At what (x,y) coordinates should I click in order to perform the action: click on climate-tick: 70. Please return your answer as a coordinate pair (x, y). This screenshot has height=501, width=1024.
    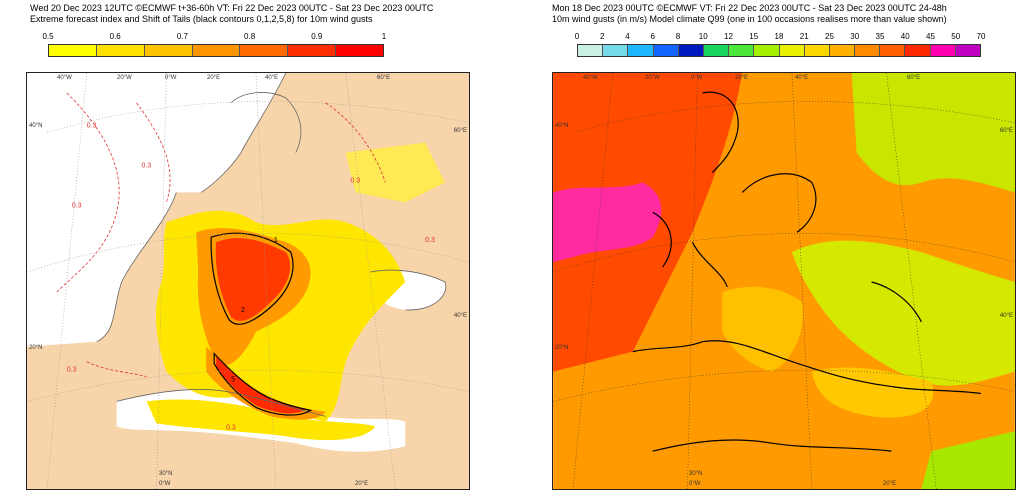
    Looking at the image, I should click on (981, 36).